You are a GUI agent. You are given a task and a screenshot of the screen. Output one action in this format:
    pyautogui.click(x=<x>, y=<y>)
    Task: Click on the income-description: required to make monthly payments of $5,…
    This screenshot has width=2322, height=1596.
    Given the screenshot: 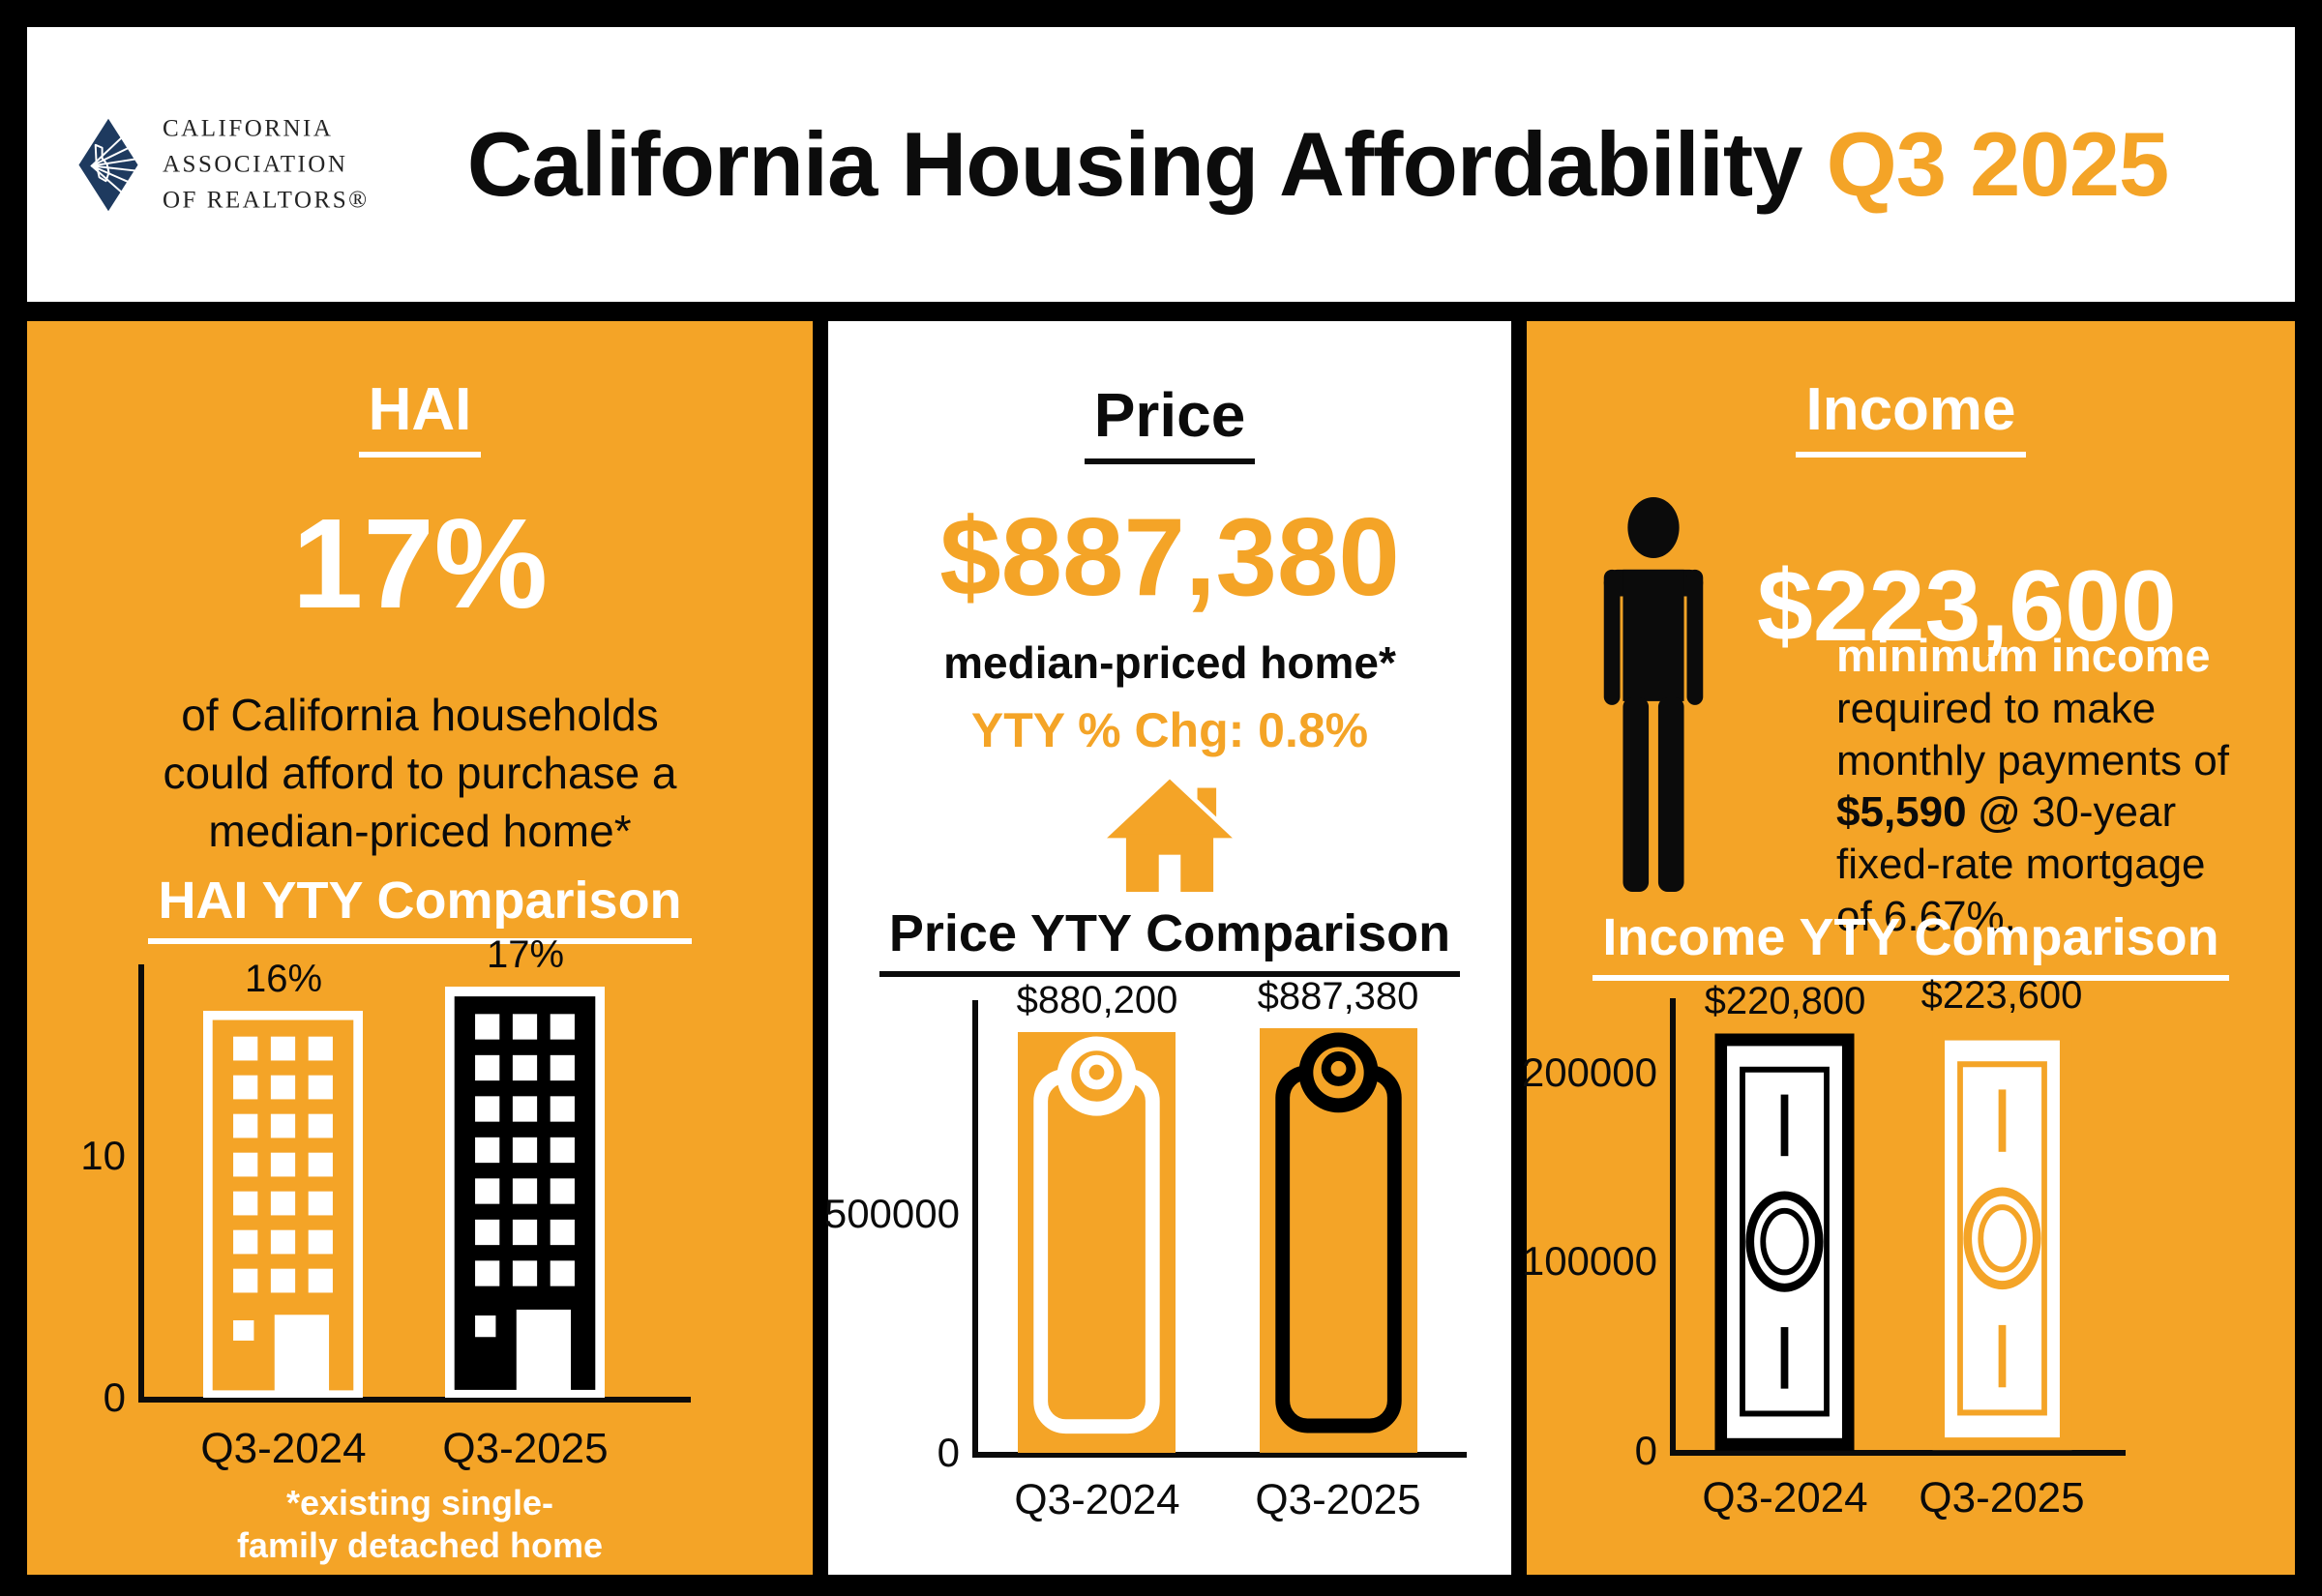 What is the action you would take?
    pyautogui.click(x=2032, y=812)
    